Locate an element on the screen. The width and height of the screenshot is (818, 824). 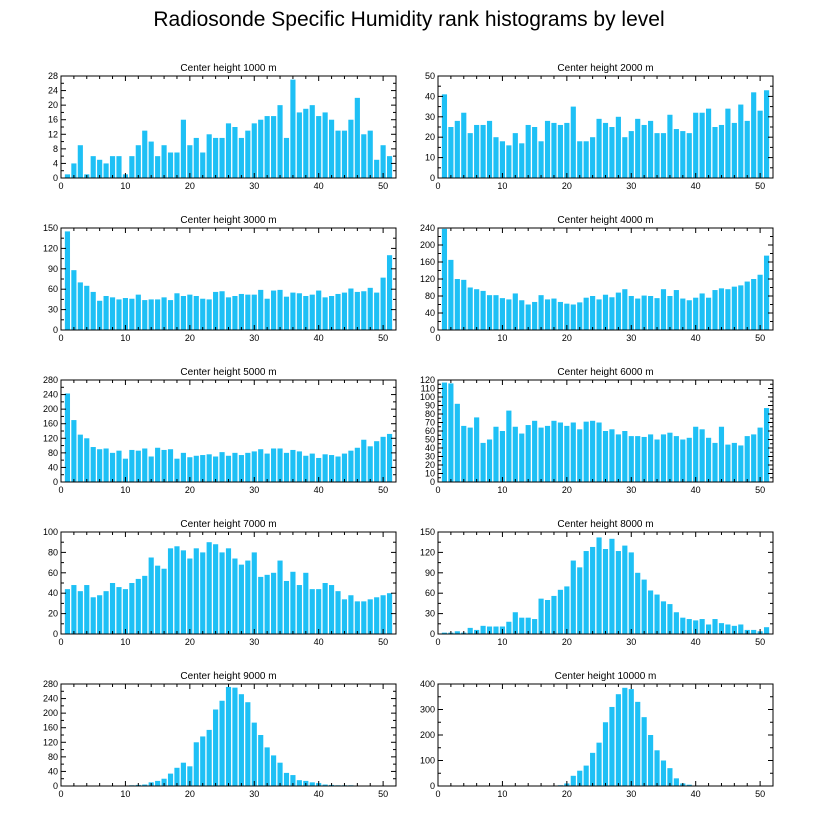
panel-title: Center height 8000 m is located at coordinates (605, 524).